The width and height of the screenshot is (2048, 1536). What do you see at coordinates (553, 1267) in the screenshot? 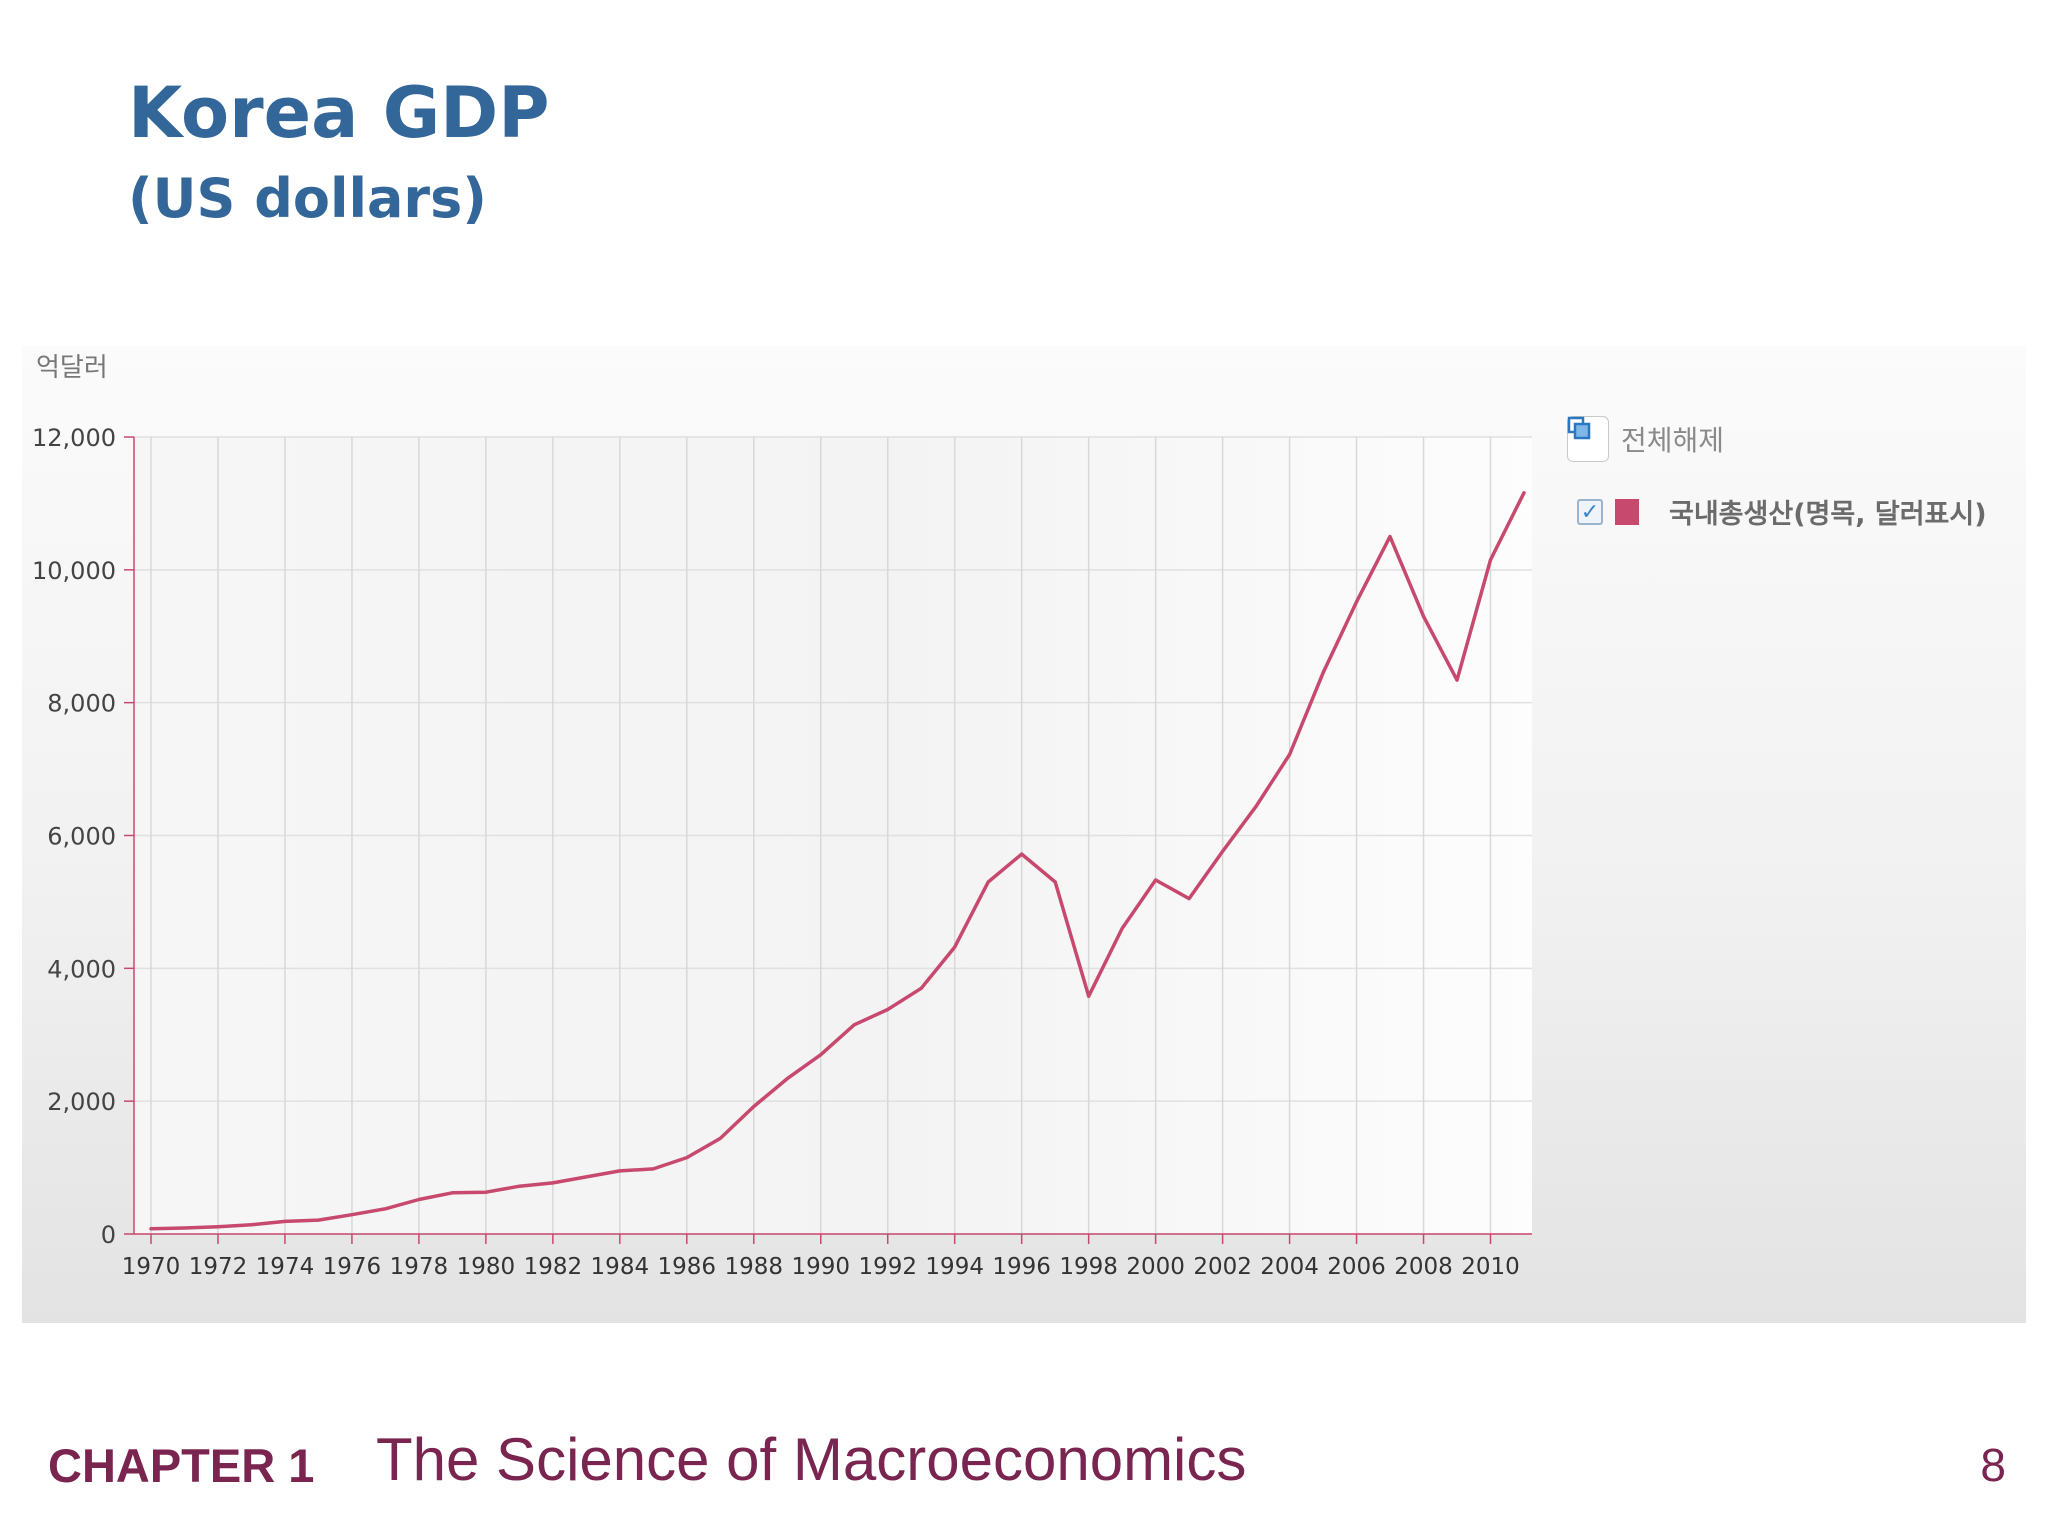
I see `x-tick-label: 1982` at bounding box center [553, 1267].